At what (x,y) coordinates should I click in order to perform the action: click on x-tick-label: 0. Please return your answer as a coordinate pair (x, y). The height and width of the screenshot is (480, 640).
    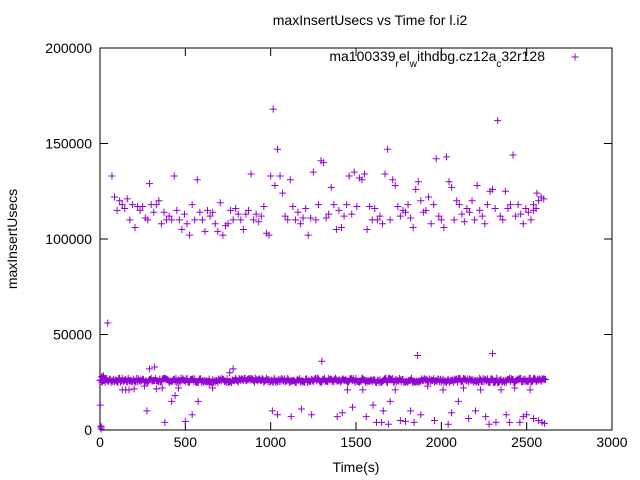
    Looking at the image, I should click on (100, 442).